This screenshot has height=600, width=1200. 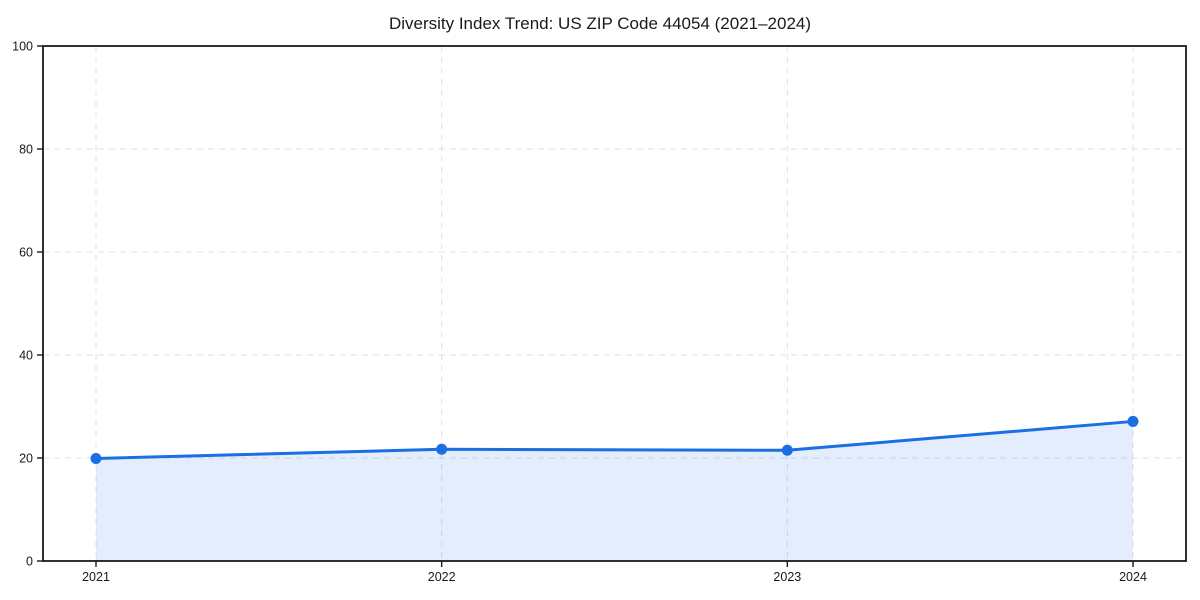 I want to click on y-tick-label-20: 20, so click(x=26, y=459).